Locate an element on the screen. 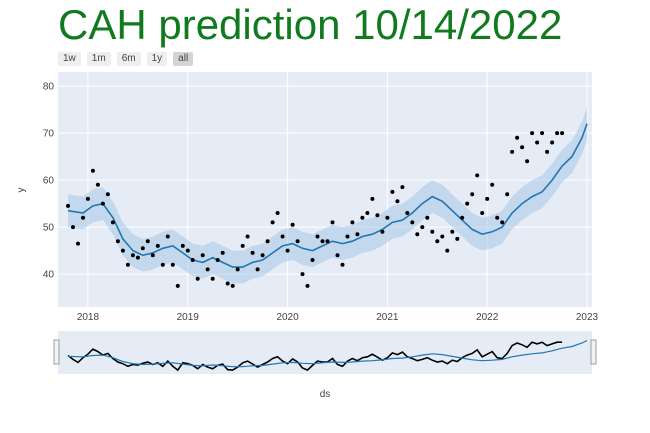  range-button-all: all is located at coordinates (183, 59).